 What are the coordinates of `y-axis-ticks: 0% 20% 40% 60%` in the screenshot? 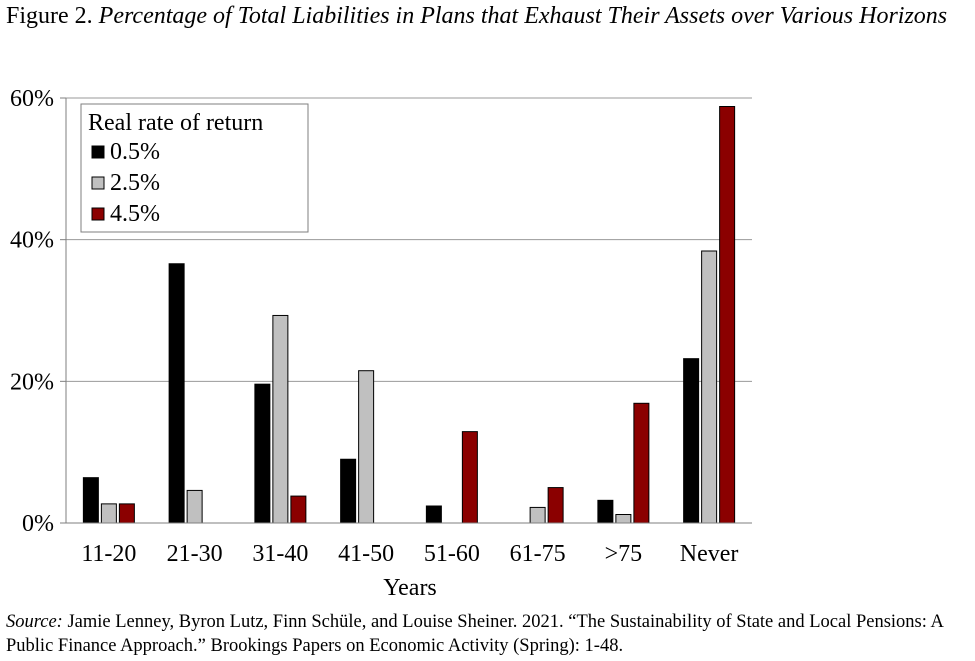 It's located at (38, 311).